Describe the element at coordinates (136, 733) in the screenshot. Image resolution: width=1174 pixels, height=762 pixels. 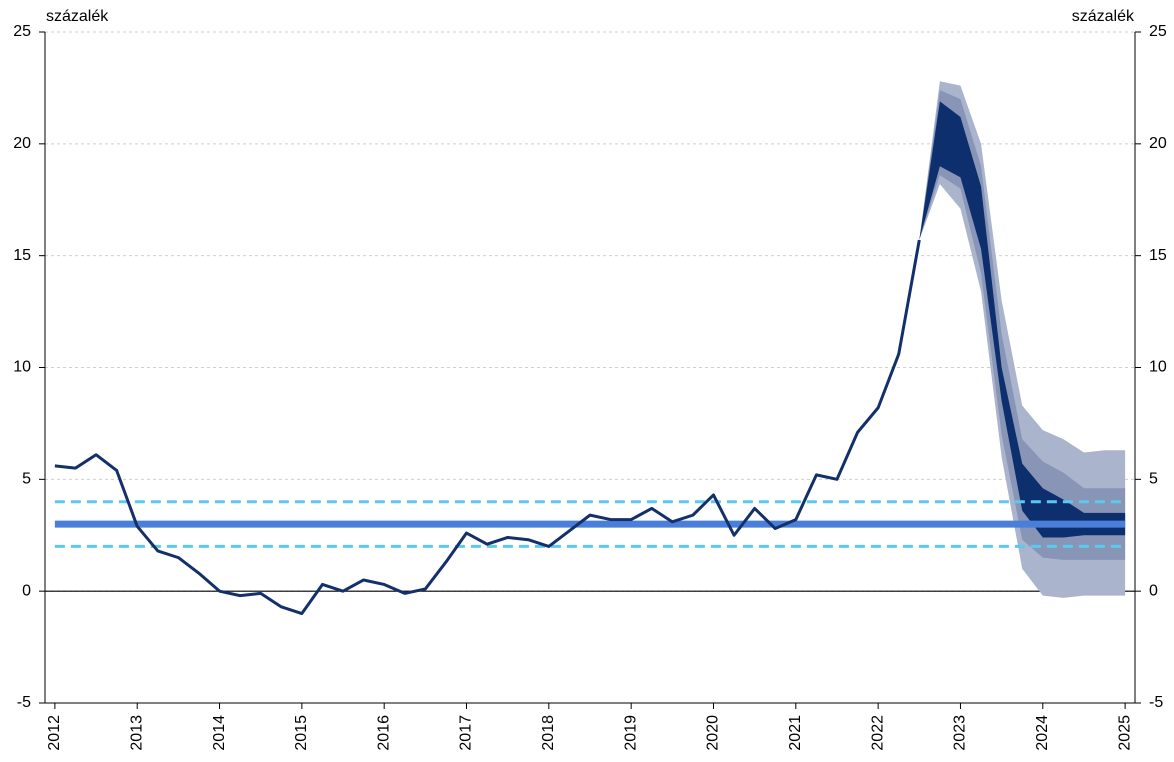
I see `x-tick-label: 2013` at that location.